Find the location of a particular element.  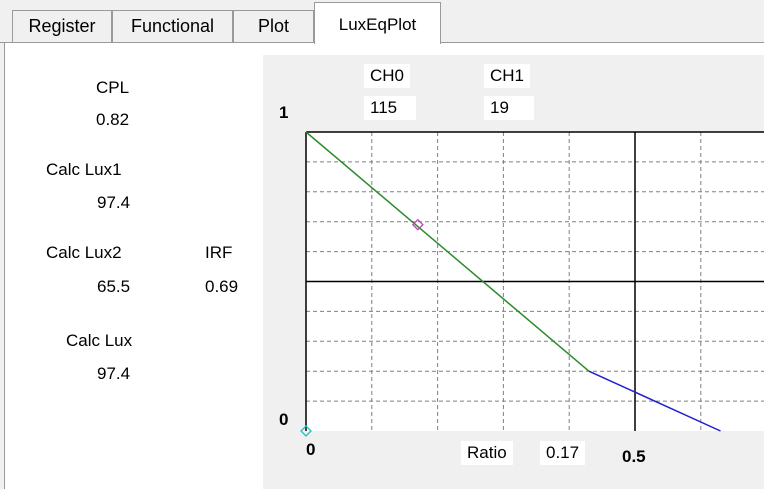

x-axis-left-label: 0 is located at coordinates (311, 449).